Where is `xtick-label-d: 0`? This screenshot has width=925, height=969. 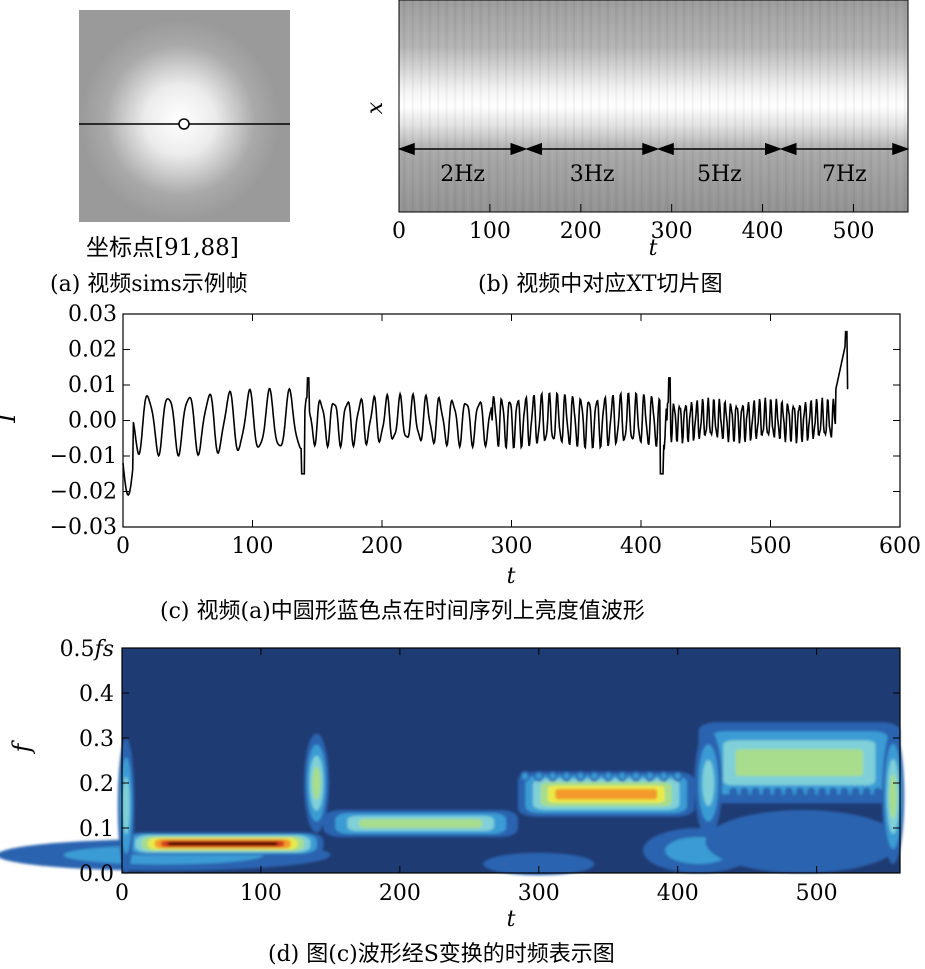 xtick-label-d: 0 is located at coordinates (122, 893).